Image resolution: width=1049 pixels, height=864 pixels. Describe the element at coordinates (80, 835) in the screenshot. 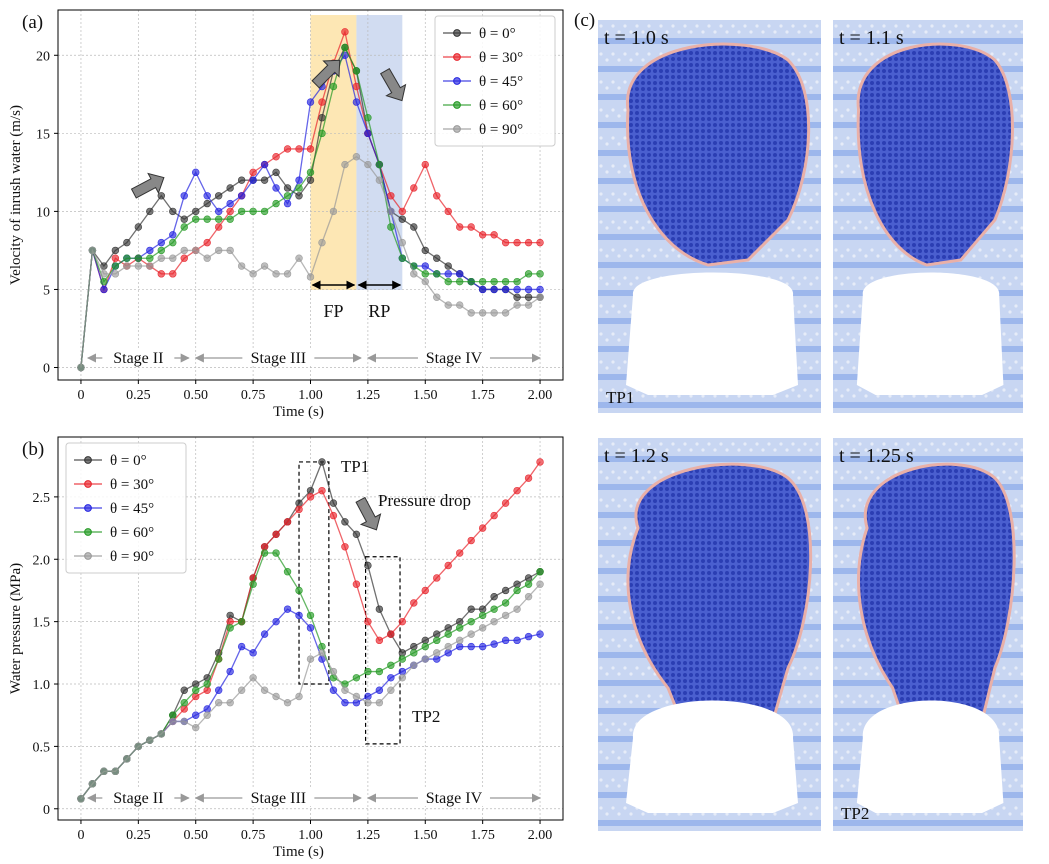

I see `x-tick-label: 0` at that location.